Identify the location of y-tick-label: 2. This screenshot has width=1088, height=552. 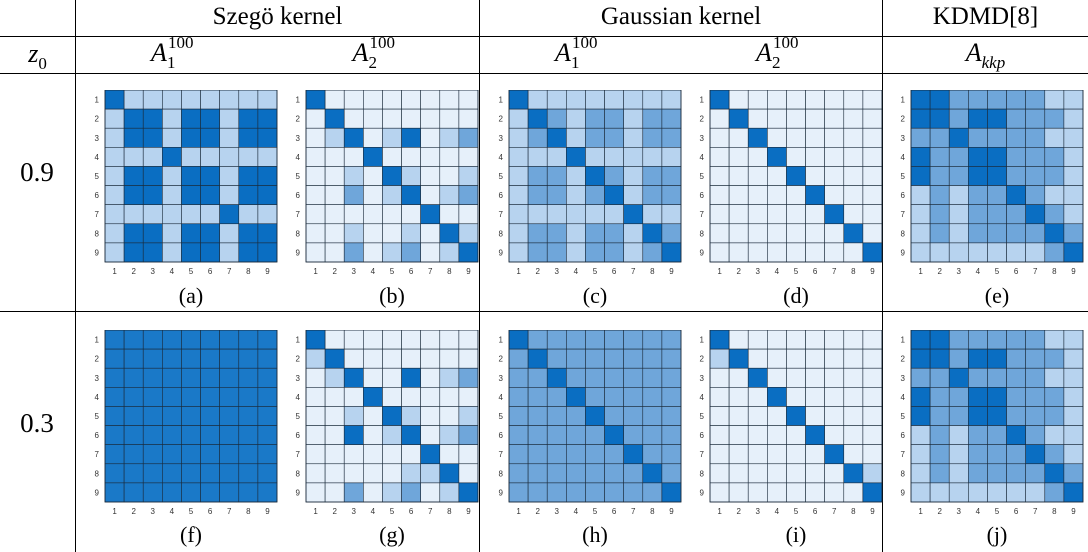
(501, 359).